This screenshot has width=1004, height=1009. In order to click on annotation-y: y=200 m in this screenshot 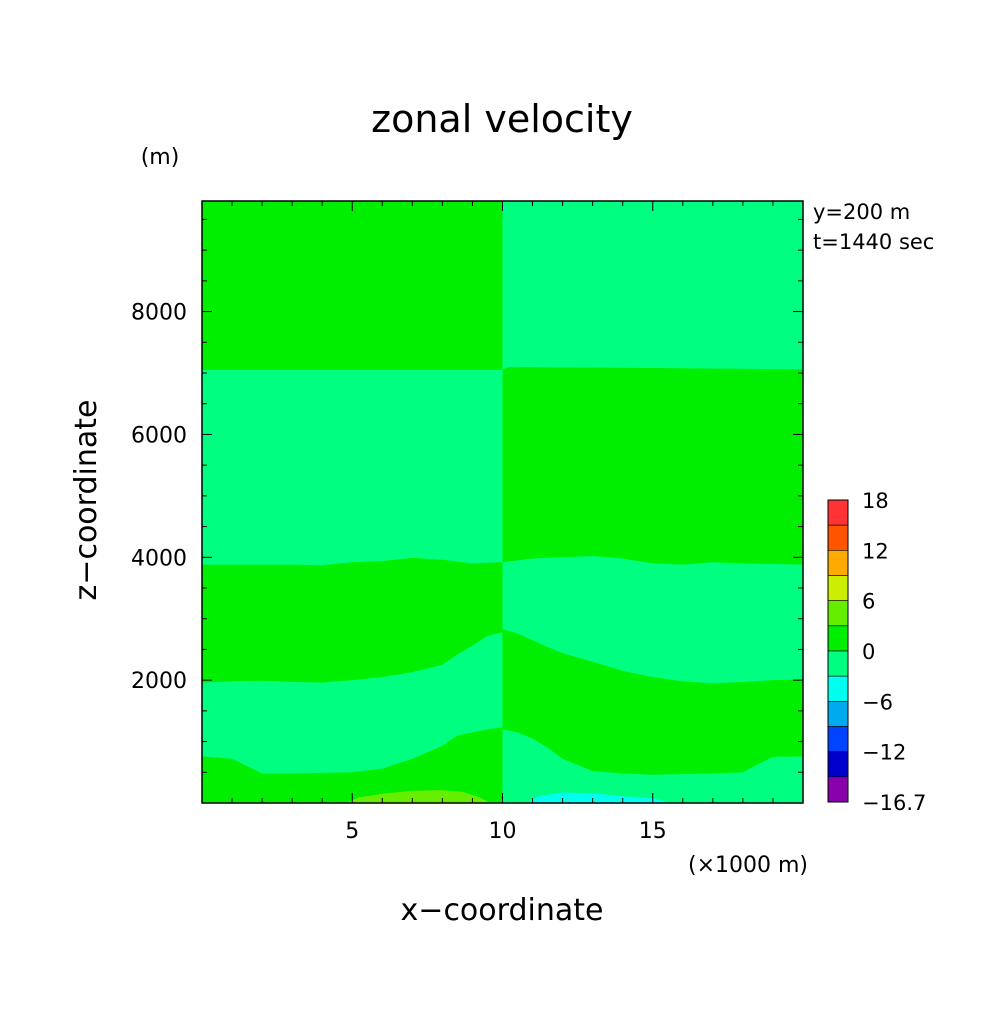, I will do `click(861, 212)`.